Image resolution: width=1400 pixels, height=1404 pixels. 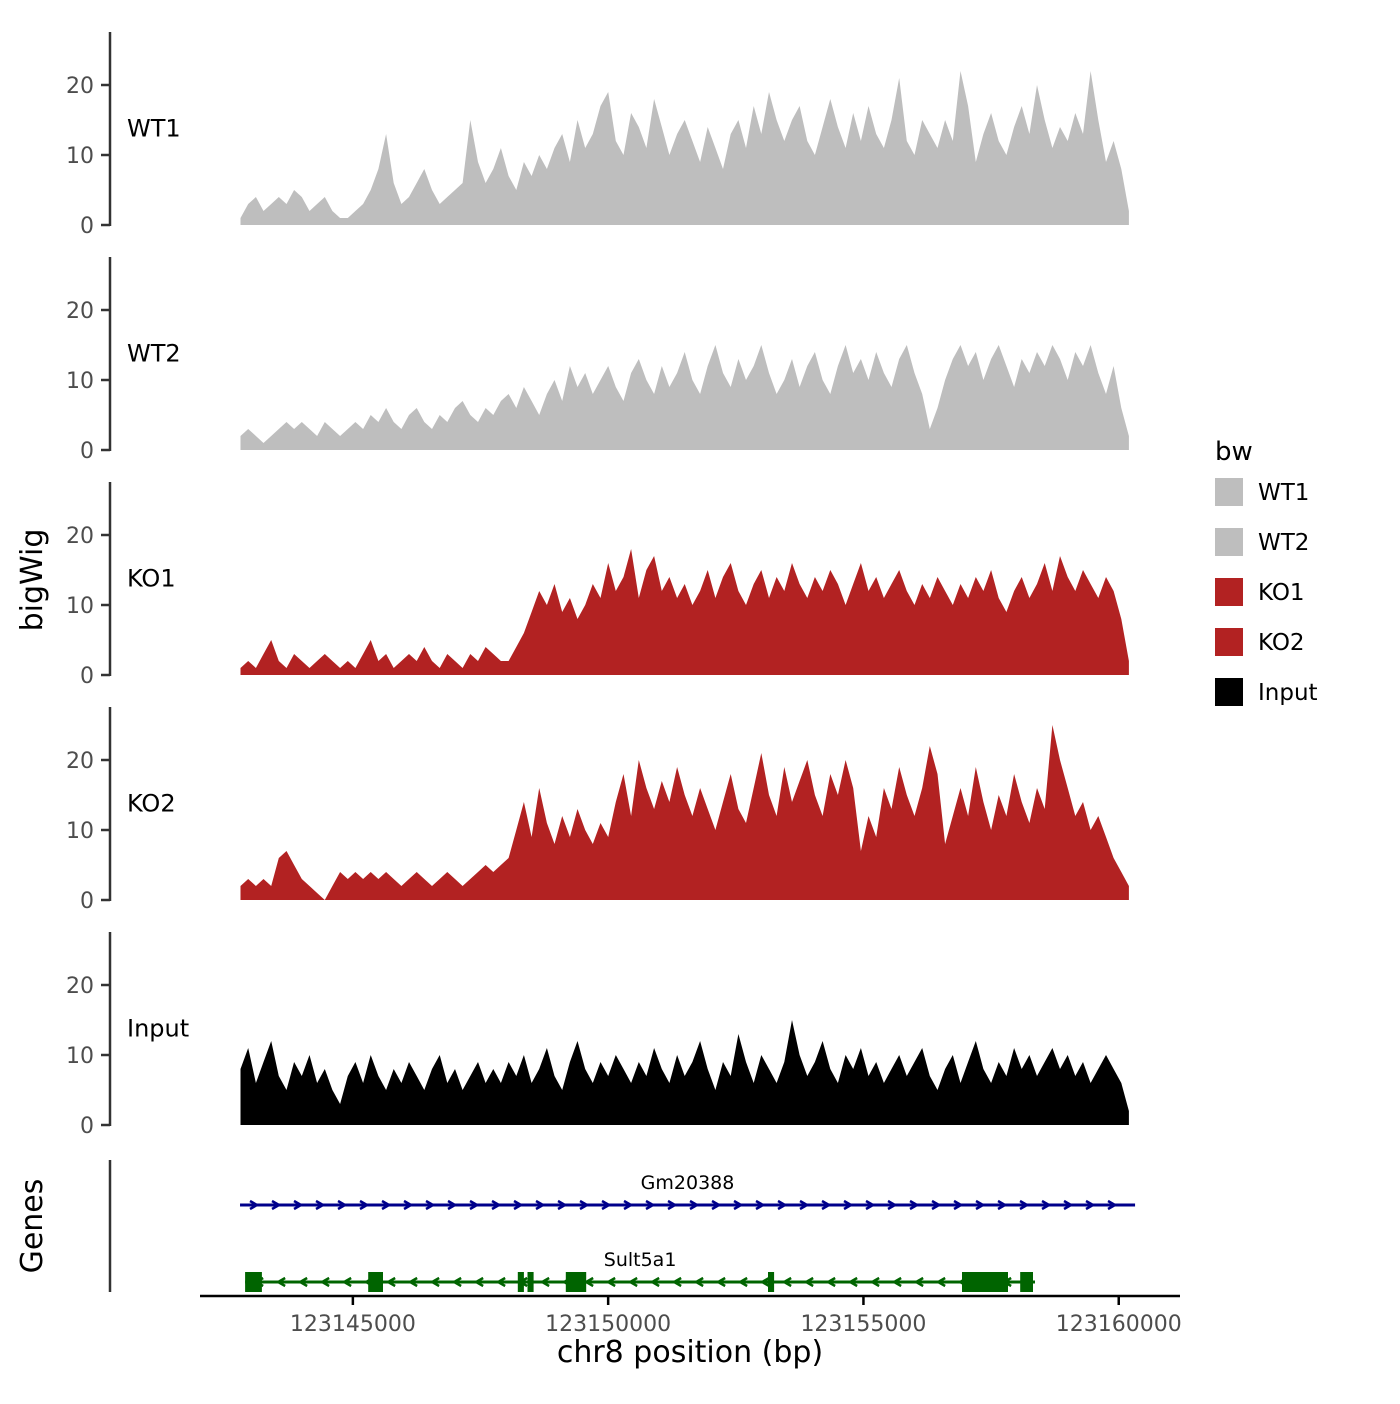 What do you see at coordinates (353, 1324) in the screenshot?
I see `x-tick-label: 123145000` at bounding box center [353, 1324].